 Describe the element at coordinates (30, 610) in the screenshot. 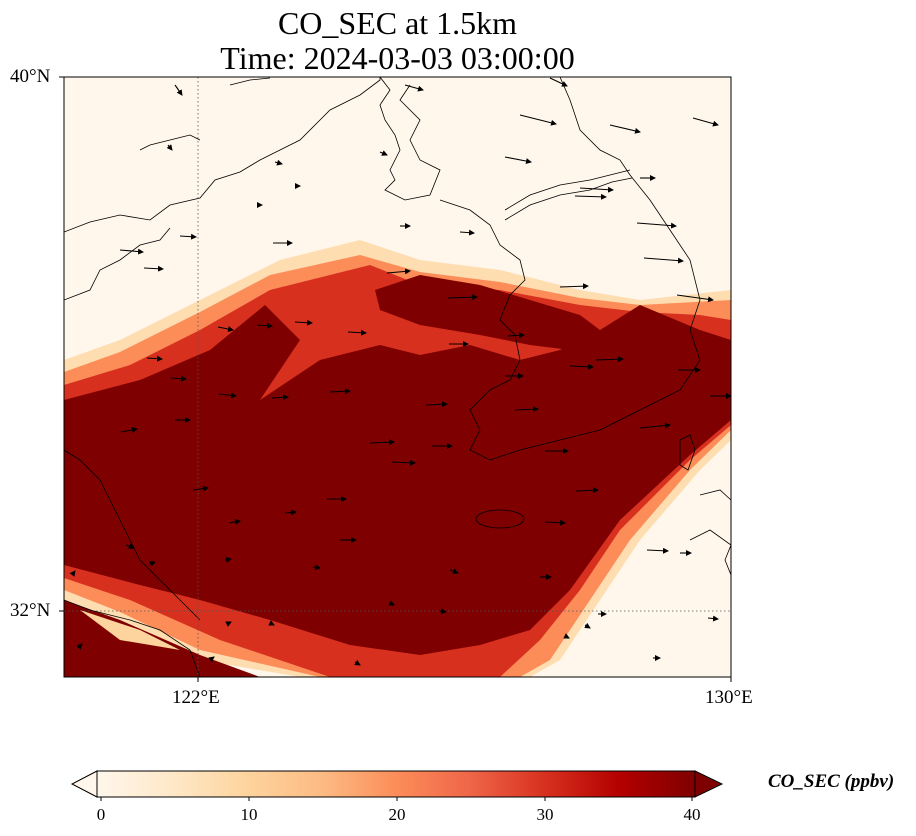

I see `lat-tick-label-32: 32°N` at that location.